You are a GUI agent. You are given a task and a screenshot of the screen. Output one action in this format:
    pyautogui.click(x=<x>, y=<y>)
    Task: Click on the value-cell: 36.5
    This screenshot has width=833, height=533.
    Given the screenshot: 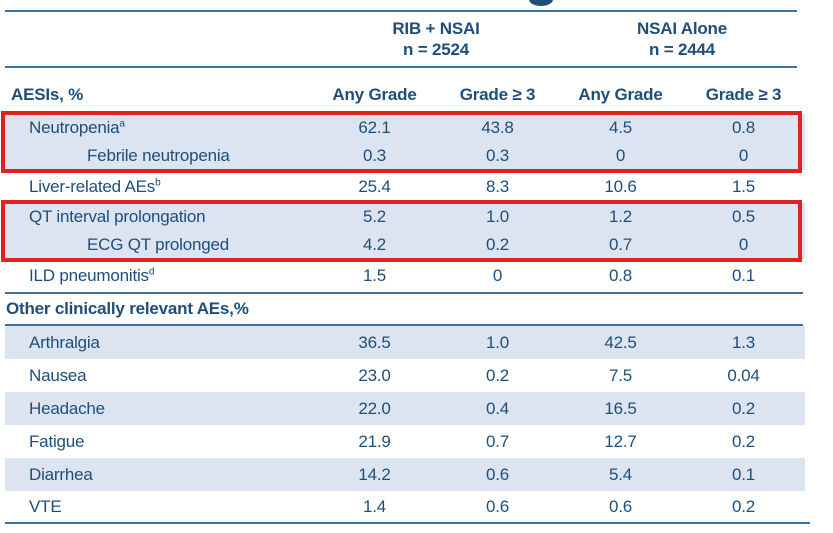 What is the action you would take?
    pyautogui.click(x=374, y=342)
    